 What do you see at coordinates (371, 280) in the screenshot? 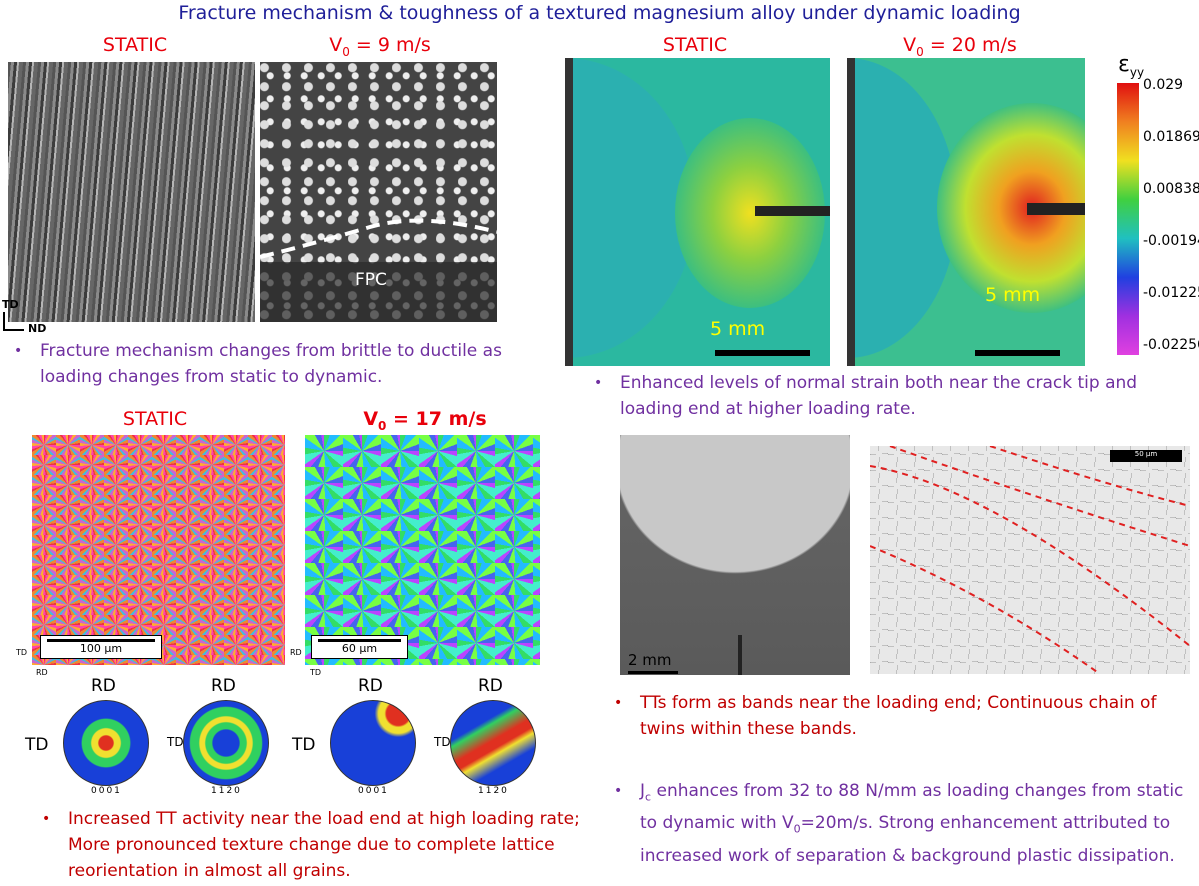
I see `fpc-label: FPC` at bounding box center [371, 280].